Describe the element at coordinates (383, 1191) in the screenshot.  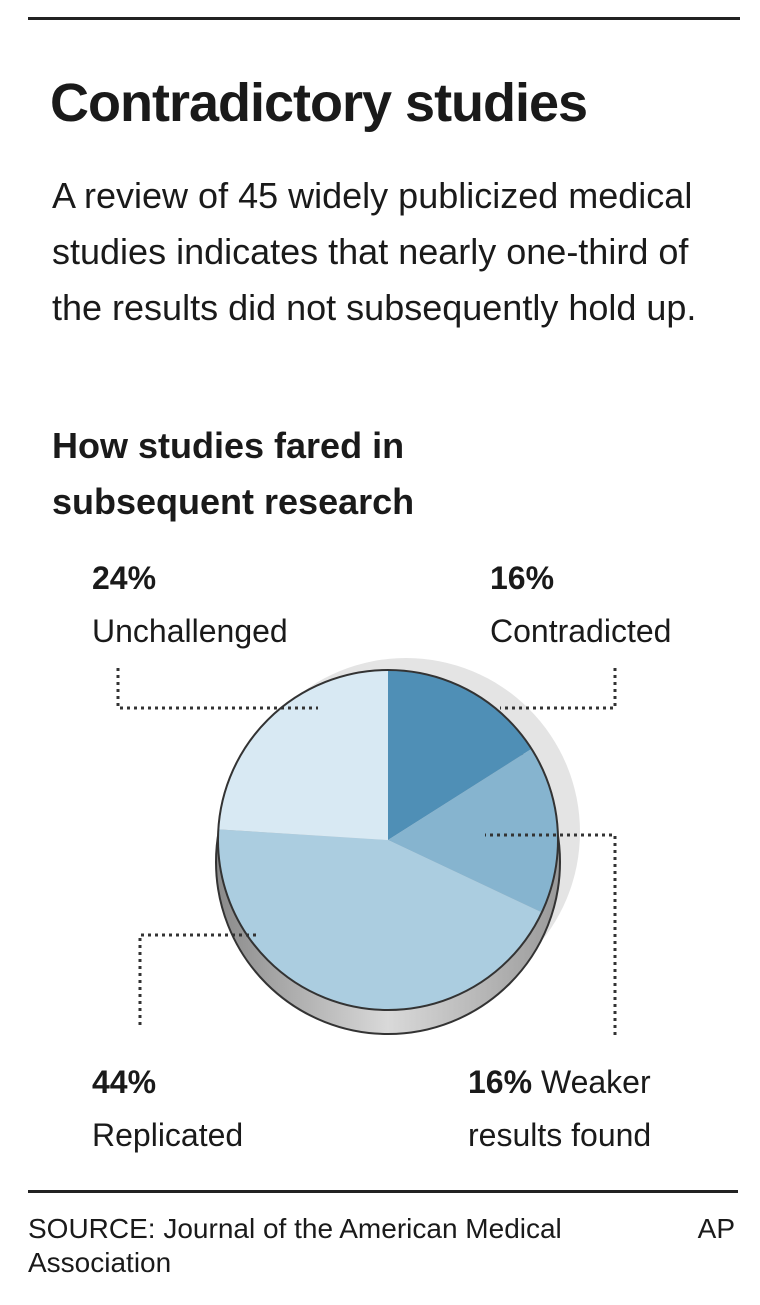
I see `bottom-rule` at that location.